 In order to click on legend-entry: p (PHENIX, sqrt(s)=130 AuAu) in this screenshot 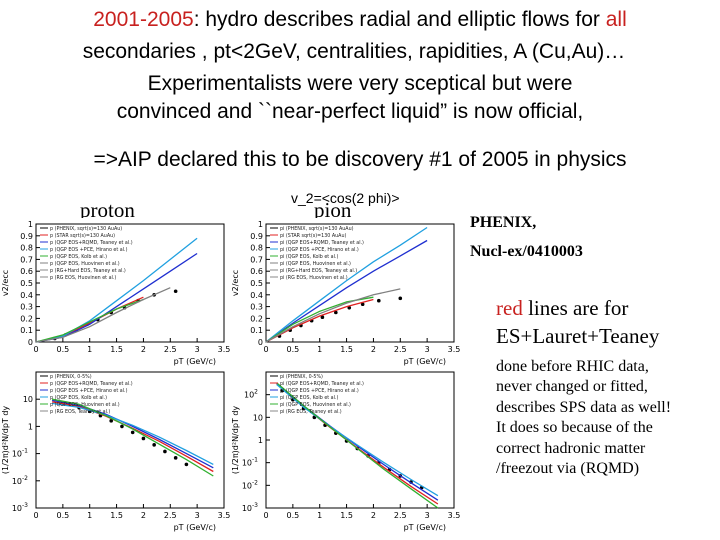, I will do `click(86, 229)`.